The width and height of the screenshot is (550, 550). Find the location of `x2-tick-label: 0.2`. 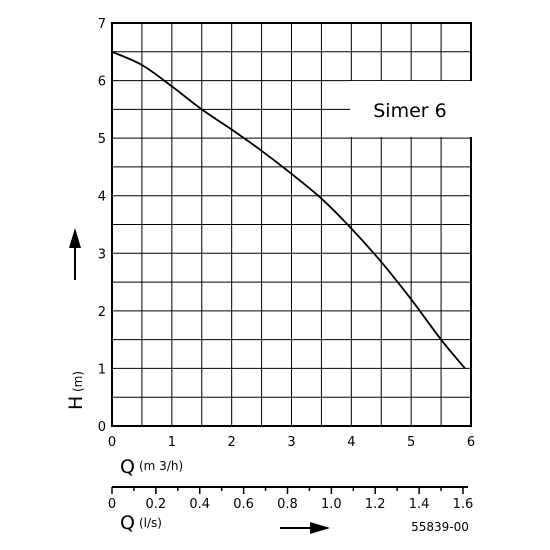

x2-tick-label: 0.2 is located at coordinates (156, 504).